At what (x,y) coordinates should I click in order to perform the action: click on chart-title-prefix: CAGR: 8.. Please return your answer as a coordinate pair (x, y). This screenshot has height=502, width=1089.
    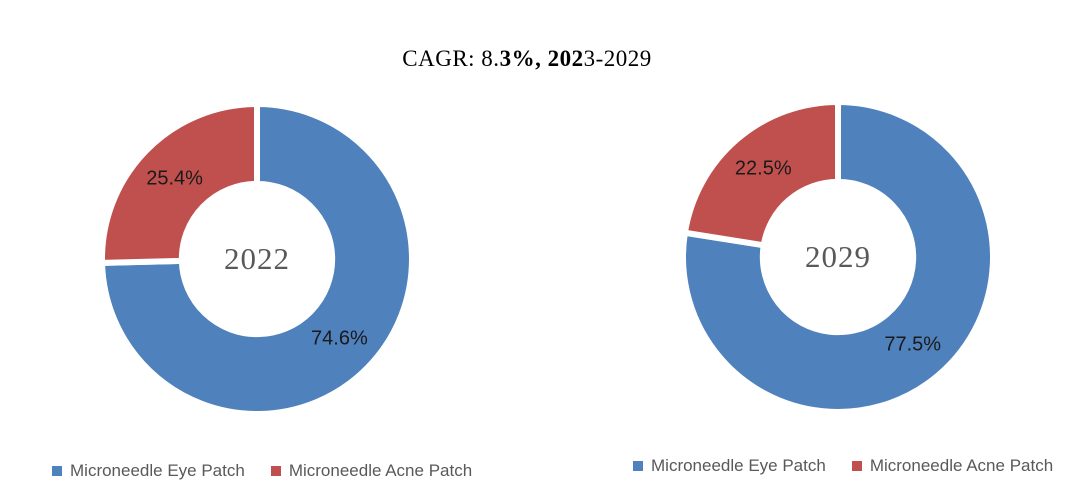
    Looking at the image, I should click on (451, 58).